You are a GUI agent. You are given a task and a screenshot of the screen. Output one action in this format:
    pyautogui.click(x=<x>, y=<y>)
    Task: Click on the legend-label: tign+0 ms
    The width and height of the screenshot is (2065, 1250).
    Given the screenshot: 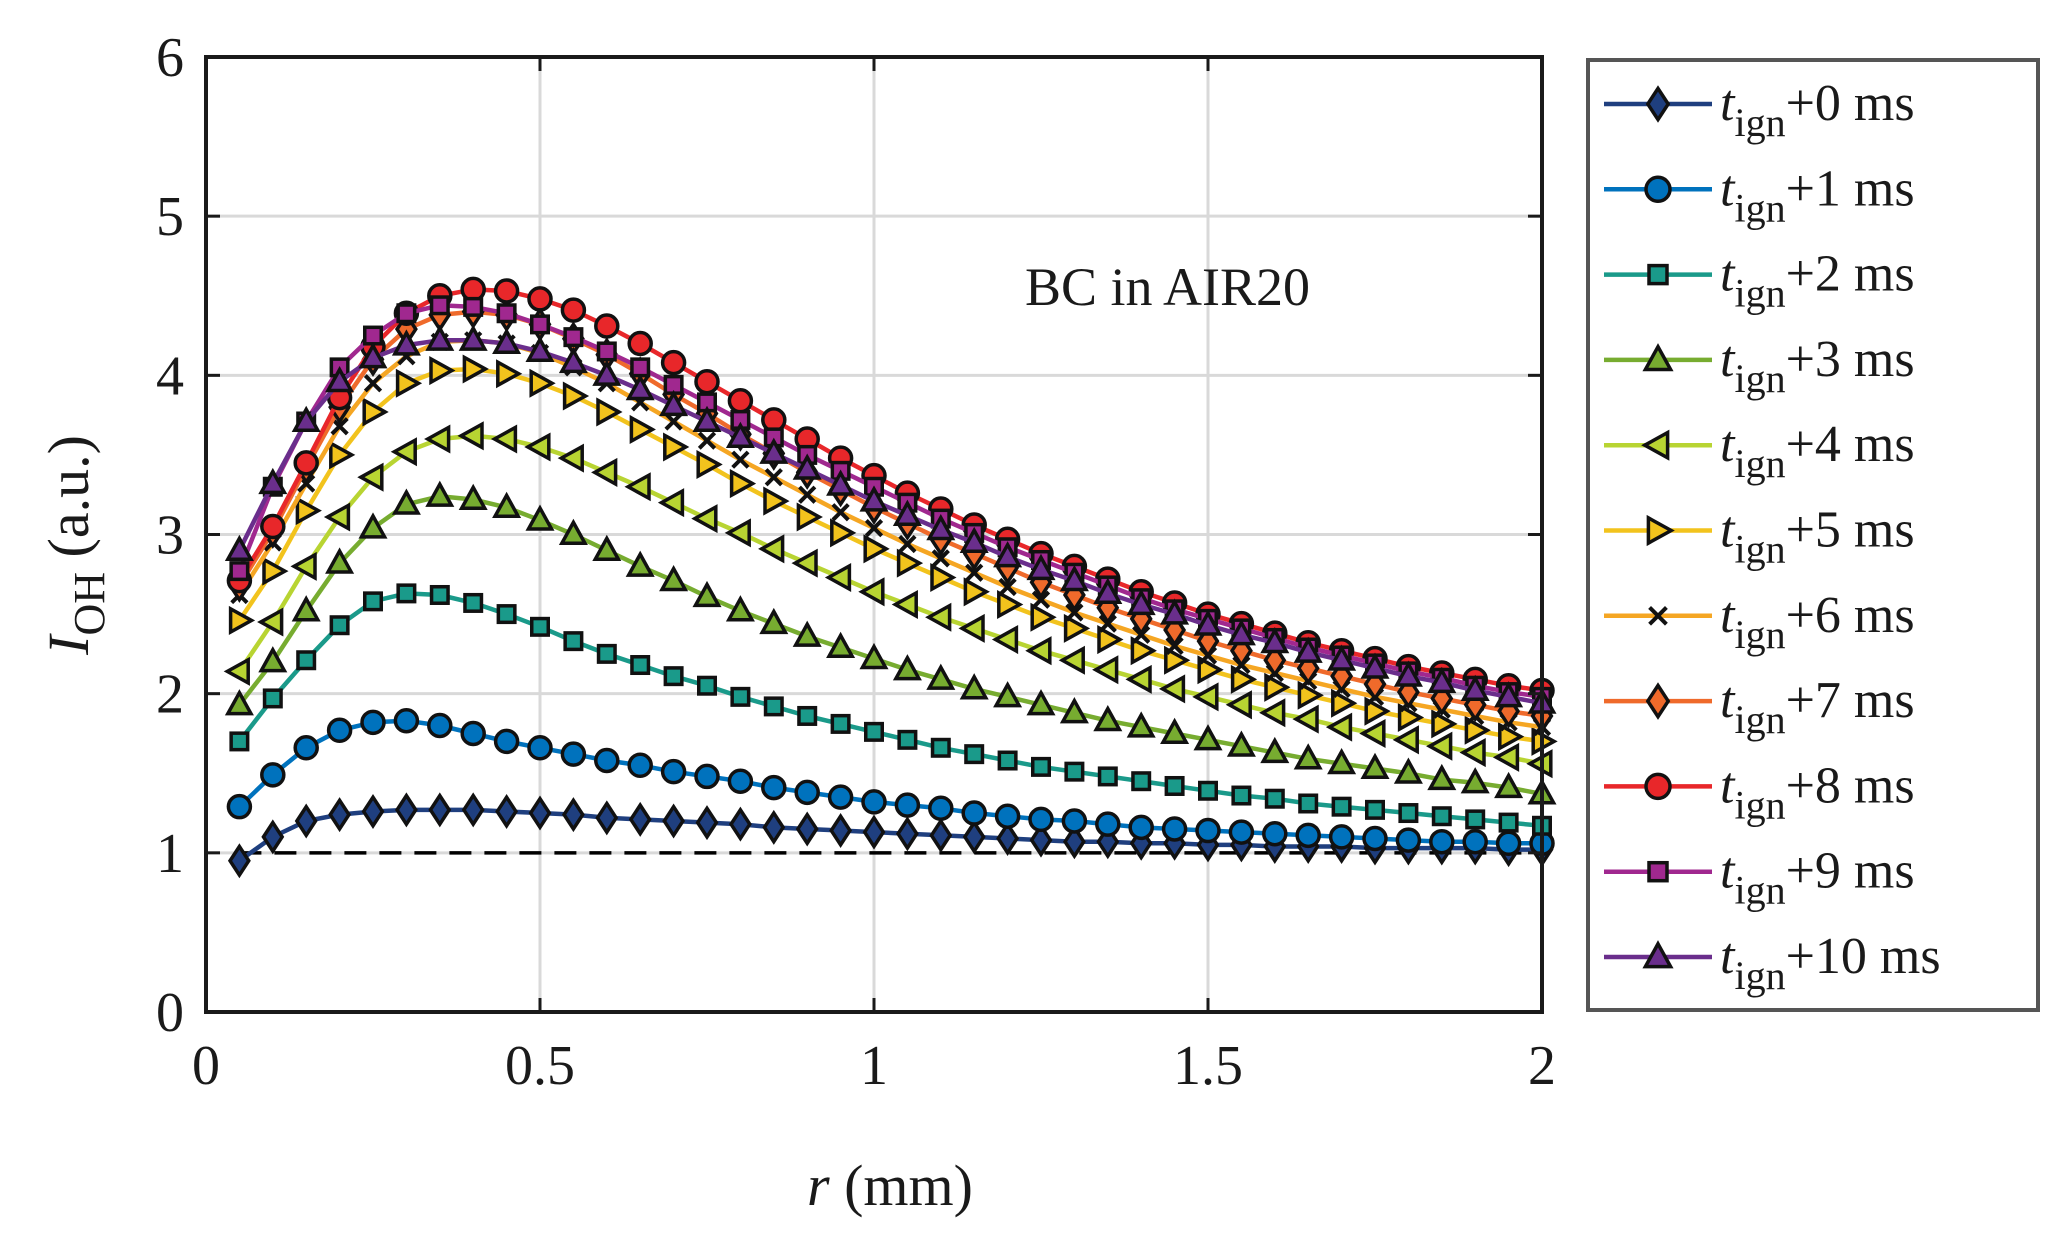 What is the action you would take?
    pyautogui.click(x=1817, y=110)
    